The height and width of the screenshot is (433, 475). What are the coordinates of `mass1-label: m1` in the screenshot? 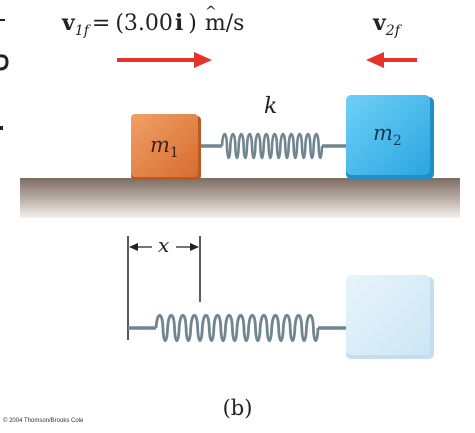 It's located at (164, 147).